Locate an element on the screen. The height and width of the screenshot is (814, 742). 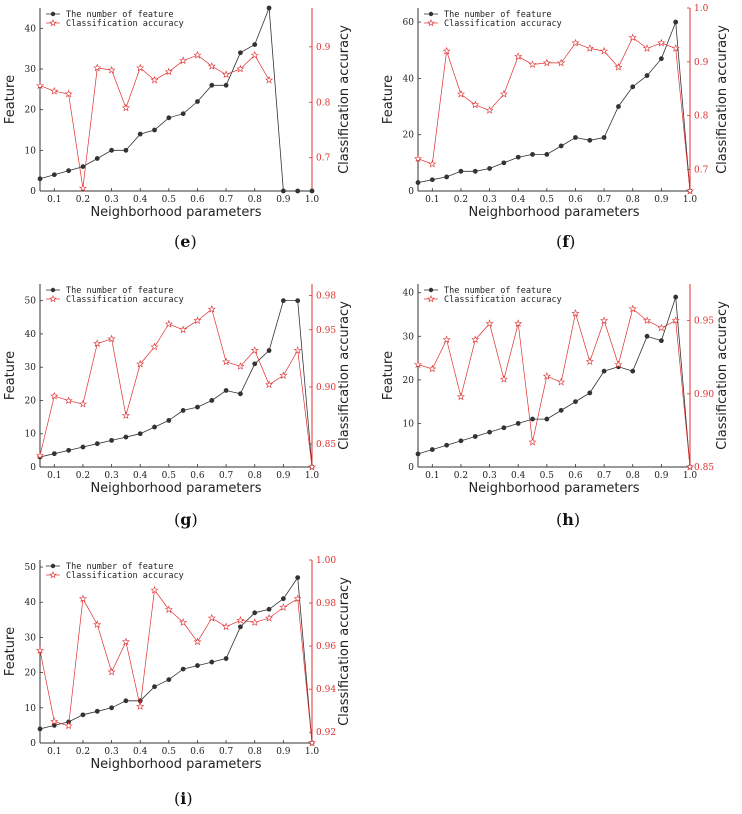
y2-tick-label: 0.96 is located at coordinates (326, 647).